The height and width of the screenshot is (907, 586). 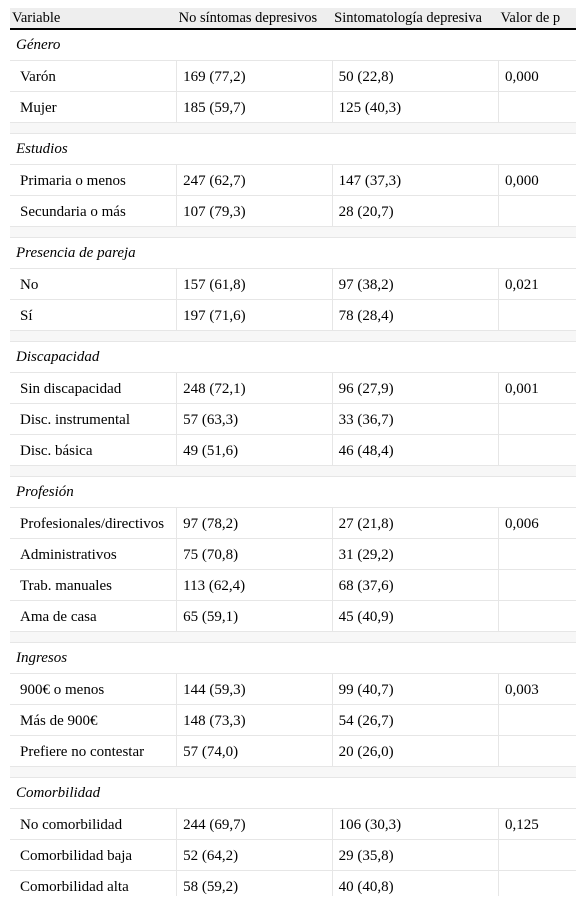 I want to click on table-row: Más de 900€ 148 (73,3) 54 (26,7), so click(x=293, y=720).